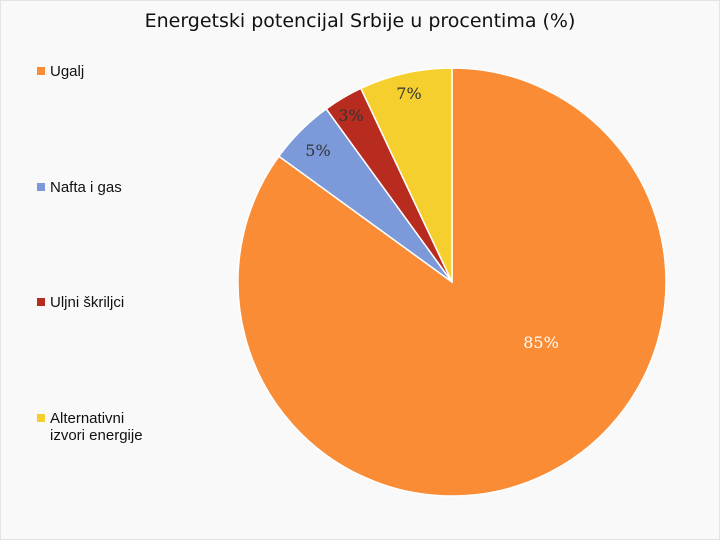 Image resolution: width=720 pixels, height=540 pixels. I want to click on legend-item-nafta-i-gas: Nafta i gas, so click(93, 187).